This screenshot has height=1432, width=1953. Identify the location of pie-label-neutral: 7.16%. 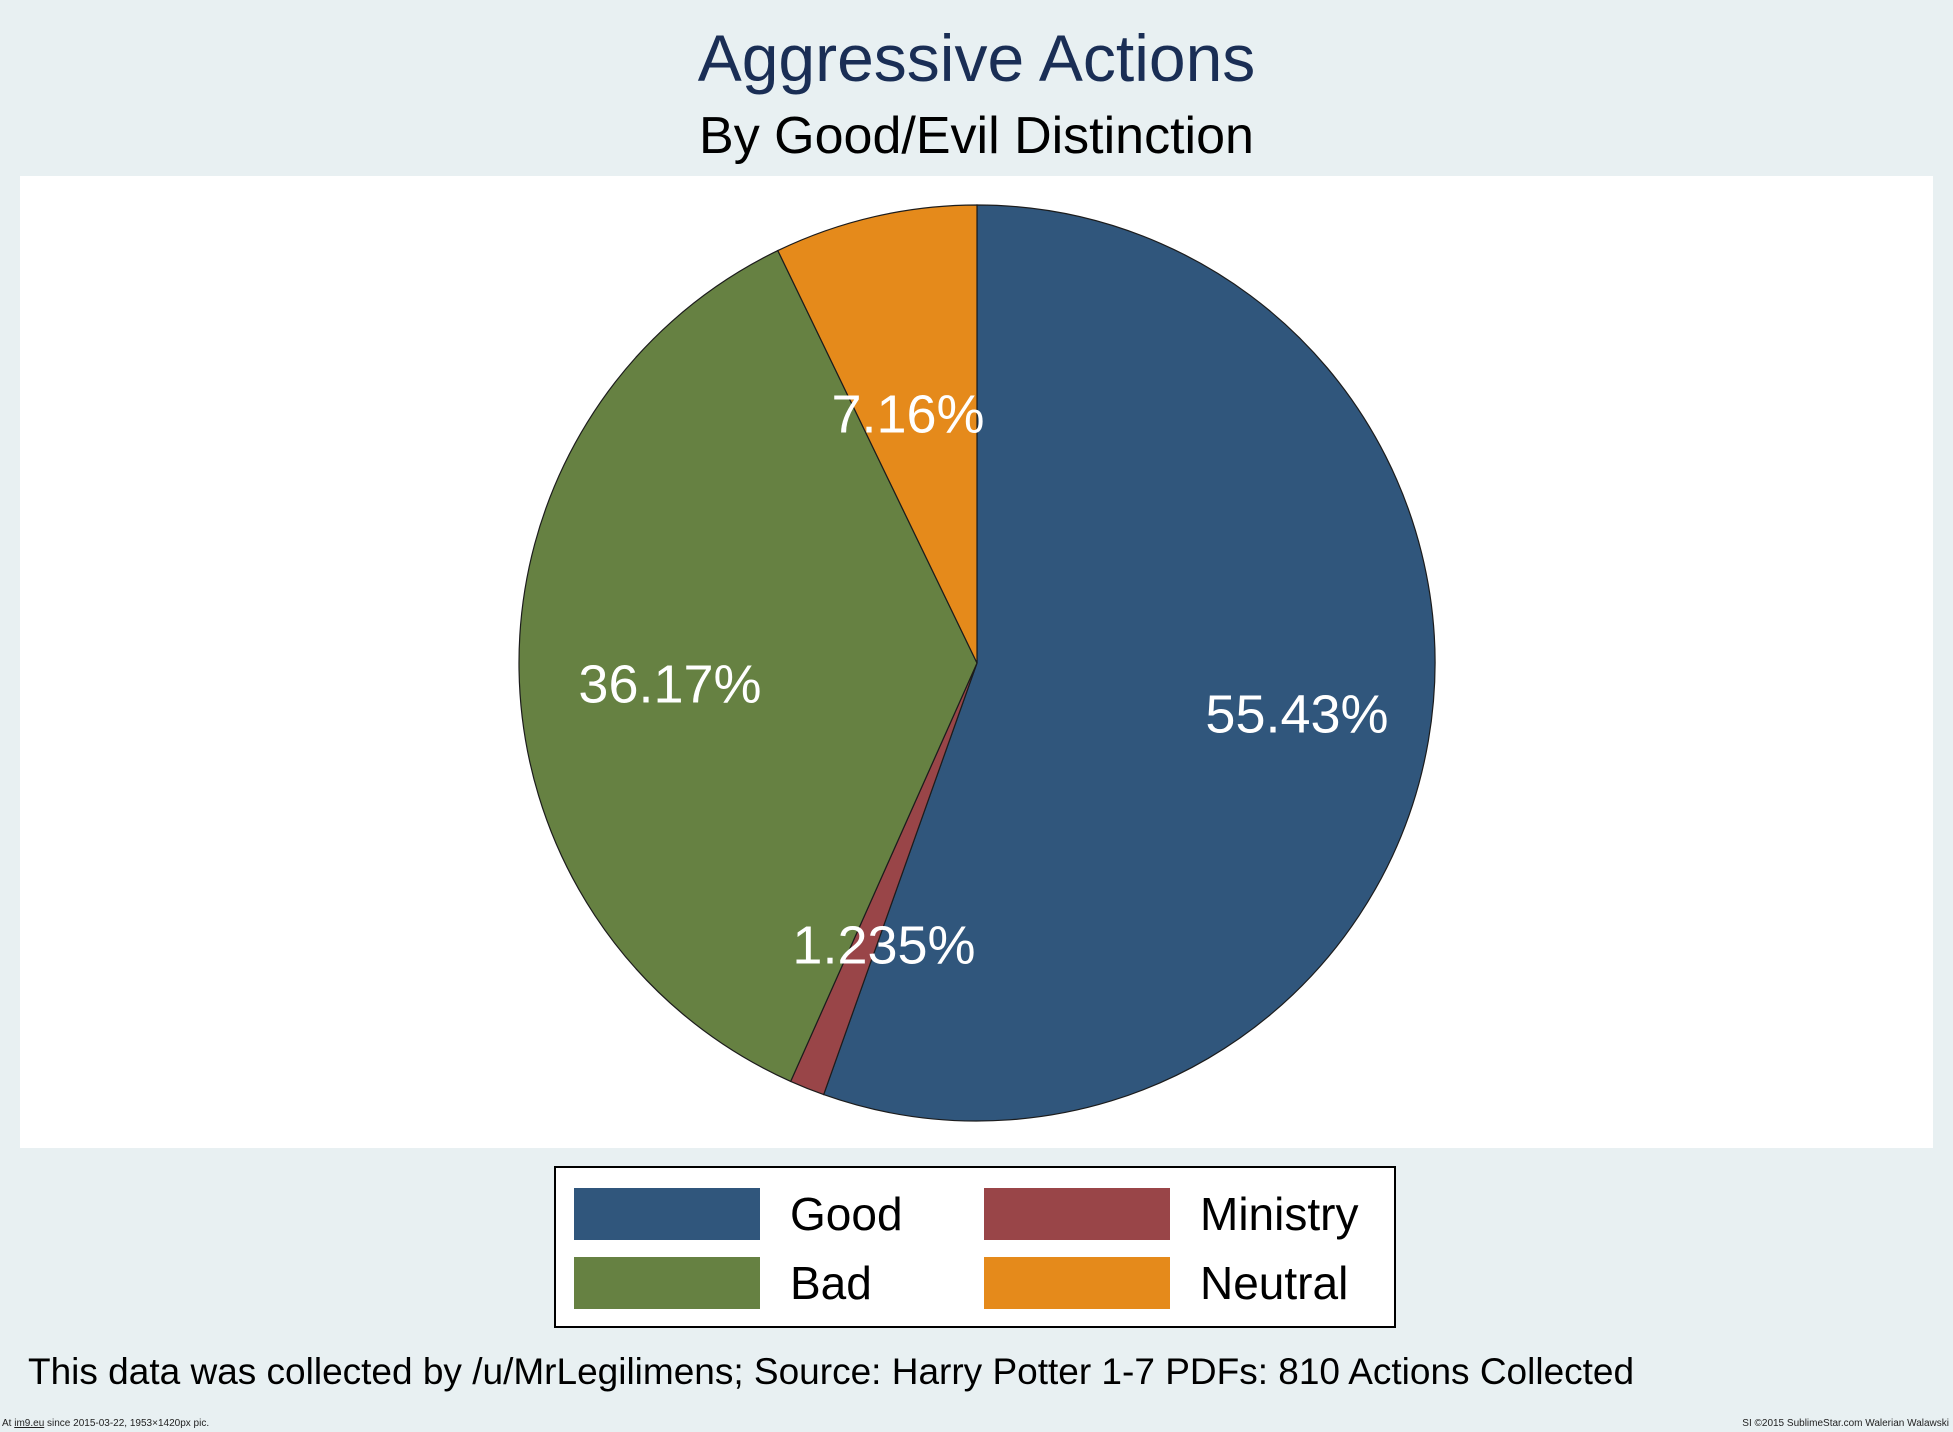
(907, 414).